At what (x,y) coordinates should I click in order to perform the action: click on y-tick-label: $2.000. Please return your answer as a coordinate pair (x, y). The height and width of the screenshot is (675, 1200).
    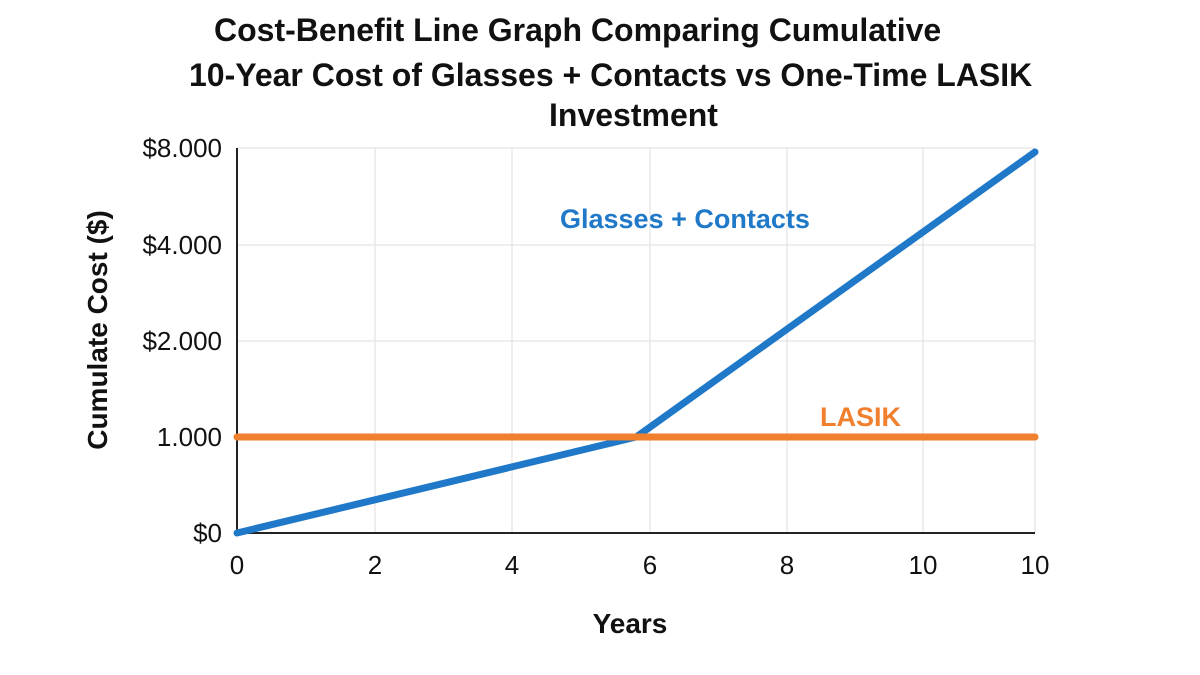
    Looking at the image, I should click on (182, 341).